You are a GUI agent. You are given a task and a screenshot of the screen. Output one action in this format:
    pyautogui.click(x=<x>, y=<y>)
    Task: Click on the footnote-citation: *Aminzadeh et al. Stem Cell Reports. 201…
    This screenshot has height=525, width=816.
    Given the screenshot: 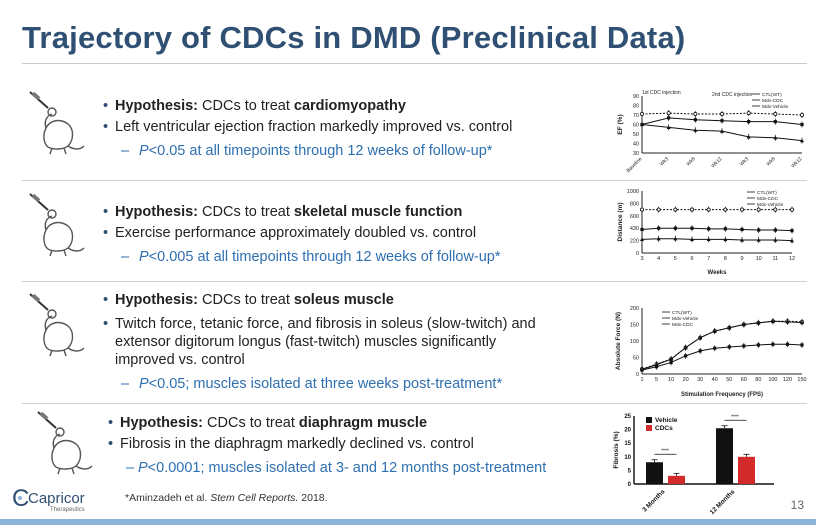 What is the action you would take?
    pyautogui.click(x=226, y=498)
    